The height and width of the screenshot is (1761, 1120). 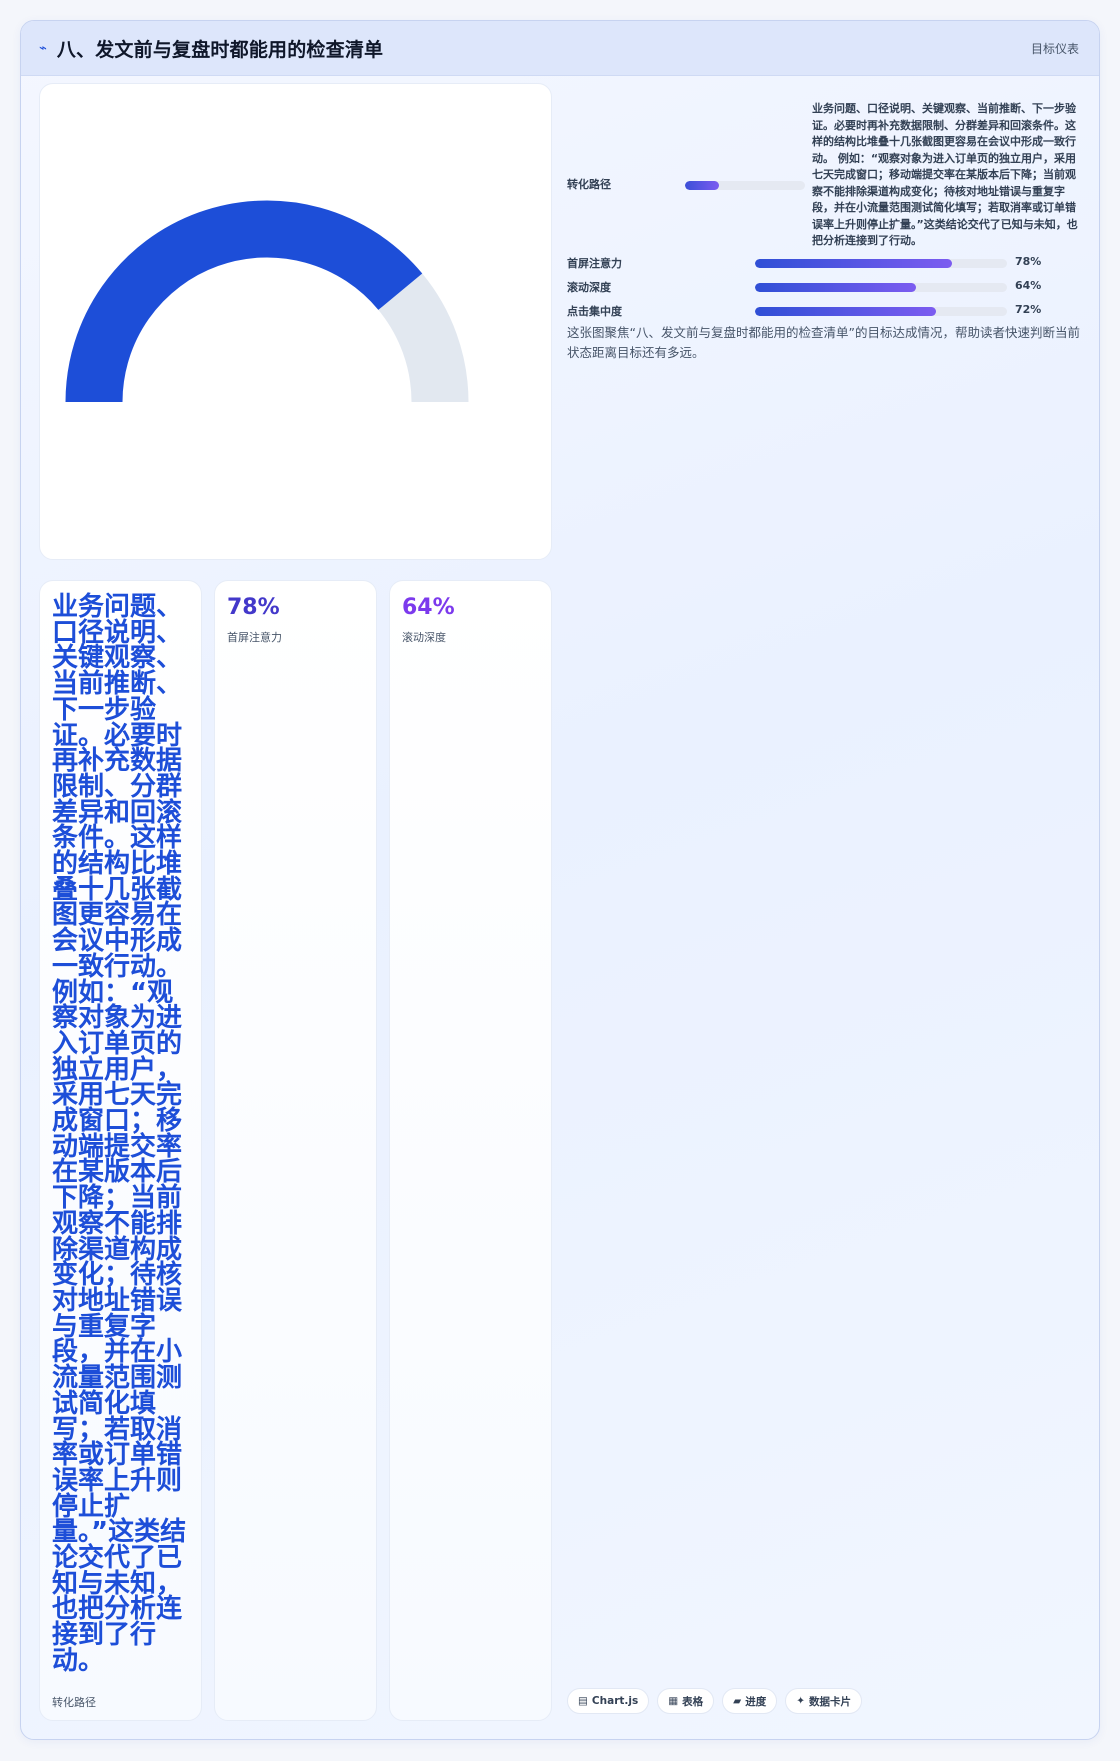 I want to click on progress-row: 滚动深度 64%, so click(x=832, y=289).